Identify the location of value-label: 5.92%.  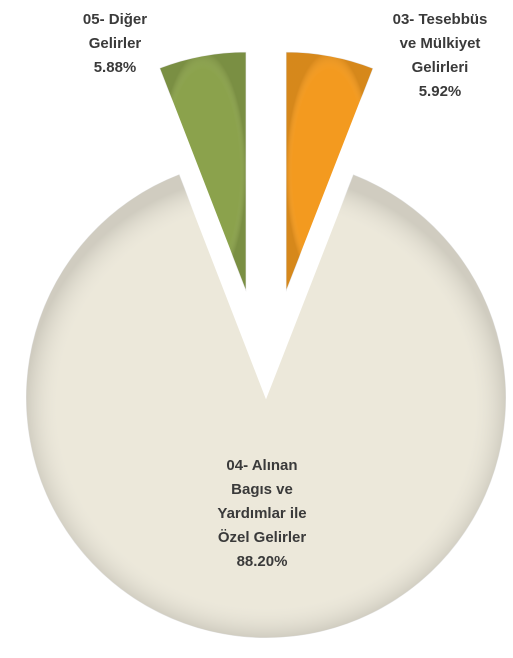
(440, 91).